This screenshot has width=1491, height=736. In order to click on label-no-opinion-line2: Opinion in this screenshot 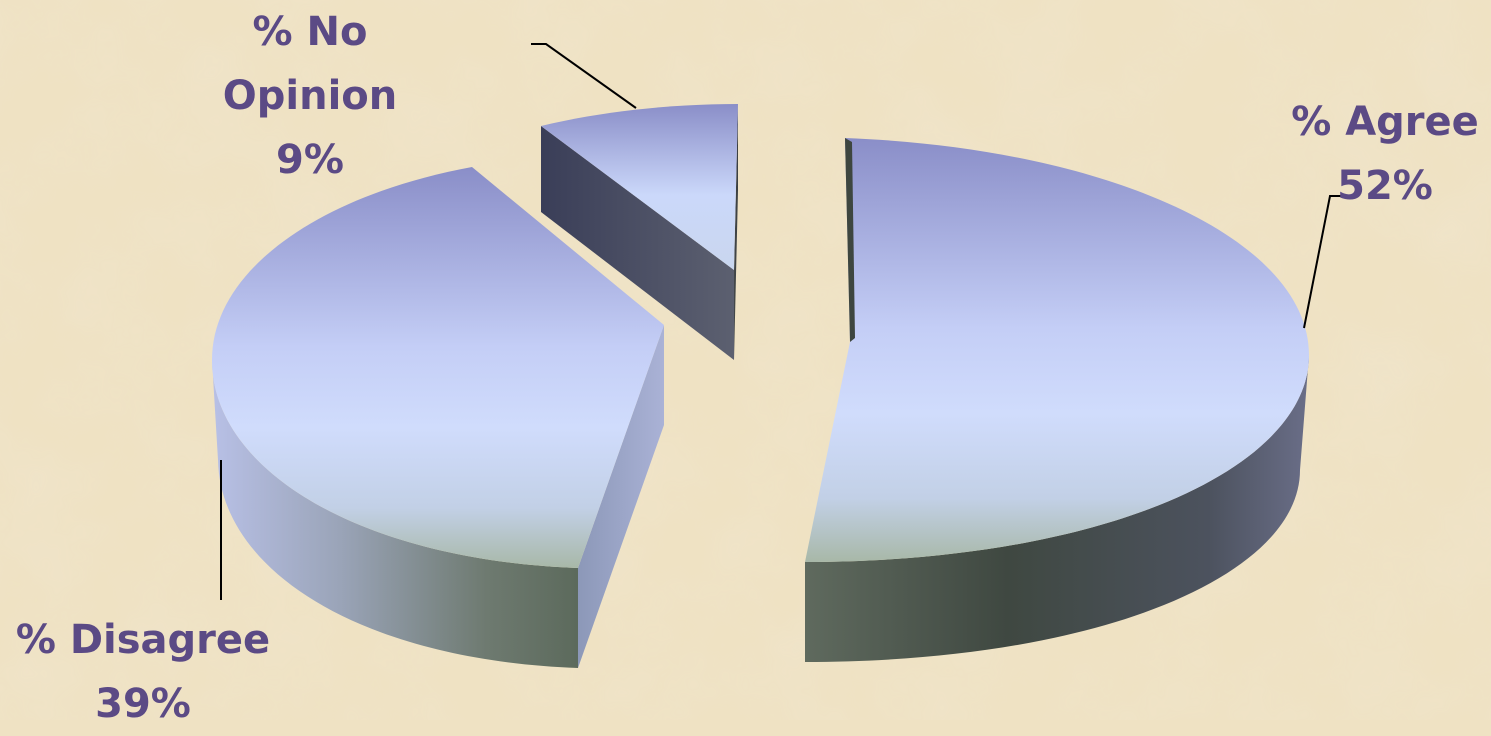, I will do `click(310, 96)`.